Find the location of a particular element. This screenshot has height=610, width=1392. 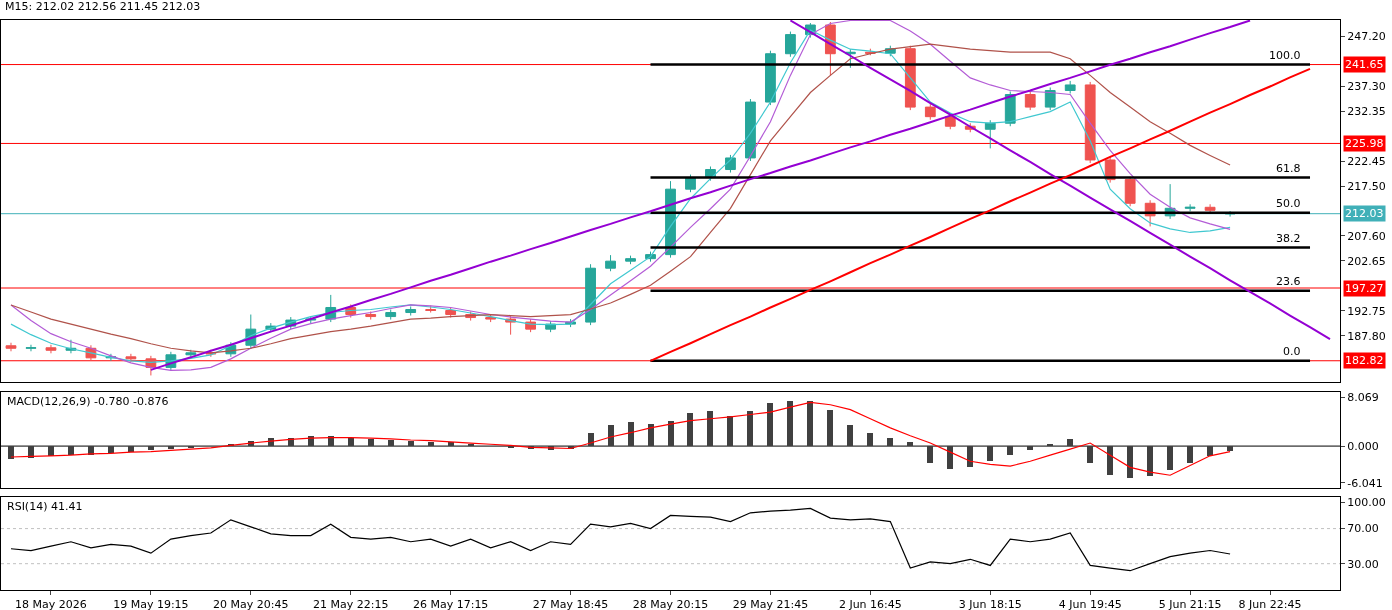

annotation: 50.0 is located at coordinates (1288, 203).